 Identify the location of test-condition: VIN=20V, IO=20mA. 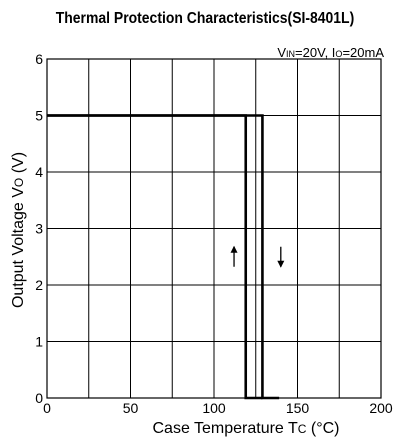
(330, 52).